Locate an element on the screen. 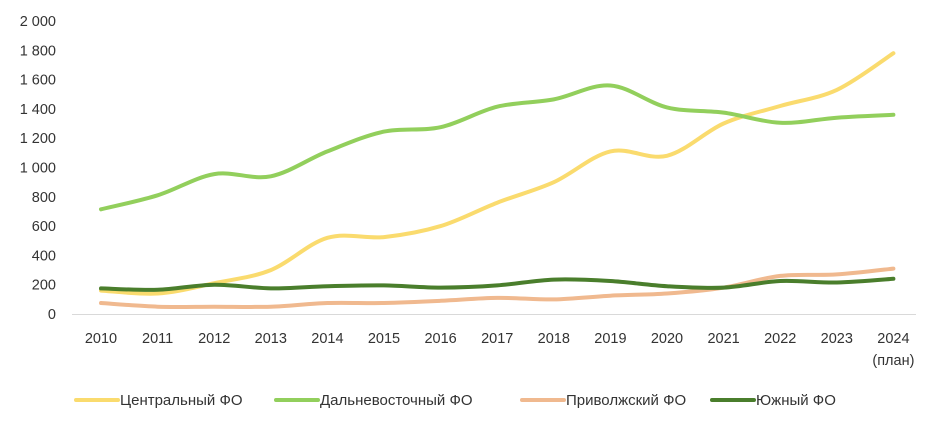 Image resolution: width=936 pixels, height=428 pixels. x-tick-label: 2013 is located at coordinates (271, 339).